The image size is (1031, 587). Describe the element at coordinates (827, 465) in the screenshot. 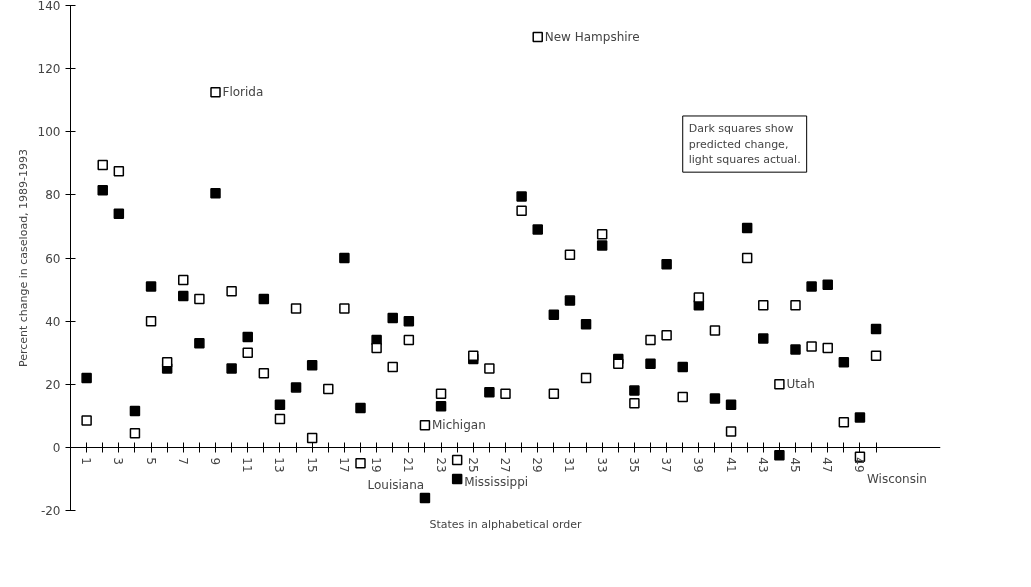

I see `x-tick-label: 47` at that location.